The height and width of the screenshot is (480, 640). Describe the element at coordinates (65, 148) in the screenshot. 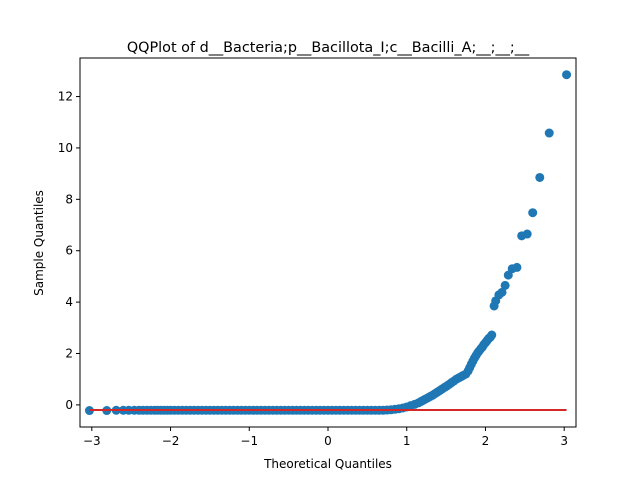

I see `y-tick-label: 10` at that location.